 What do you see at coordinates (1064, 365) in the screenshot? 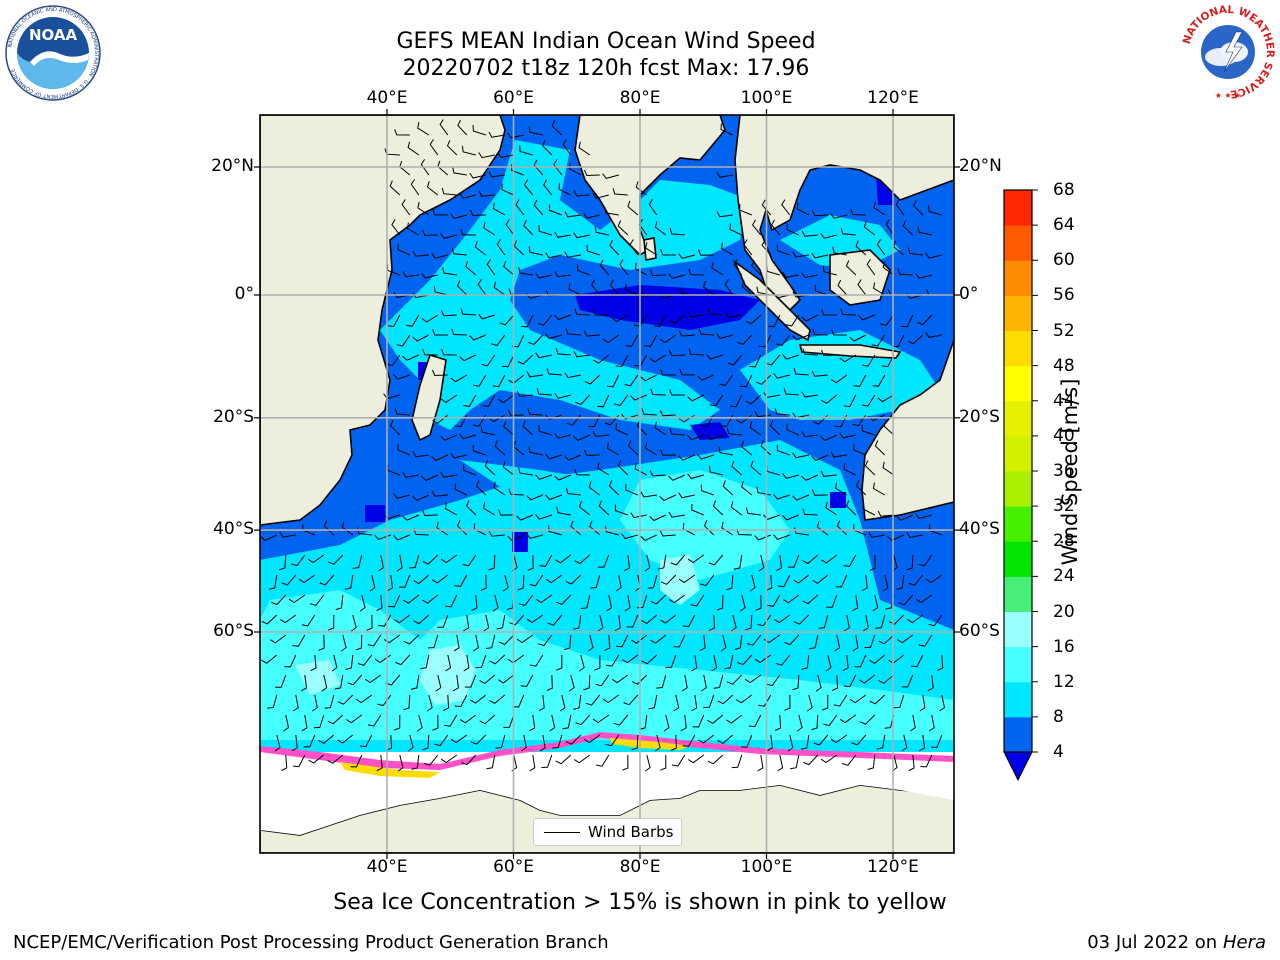
I see `colorbar-tick-label: 48` at bounding box center [1064, 365].